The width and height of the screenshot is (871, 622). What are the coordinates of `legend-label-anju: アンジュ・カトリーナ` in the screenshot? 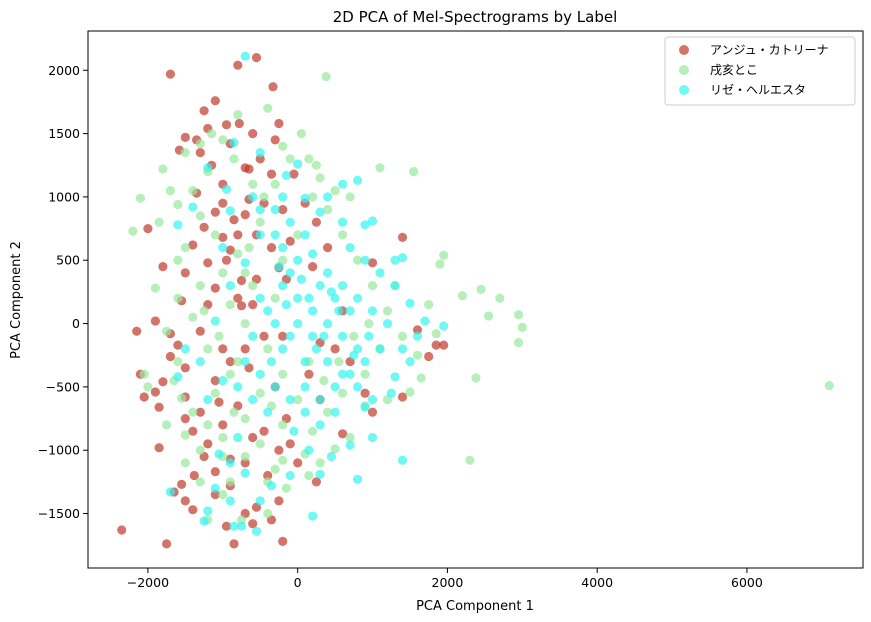 It's located at (769, 50).